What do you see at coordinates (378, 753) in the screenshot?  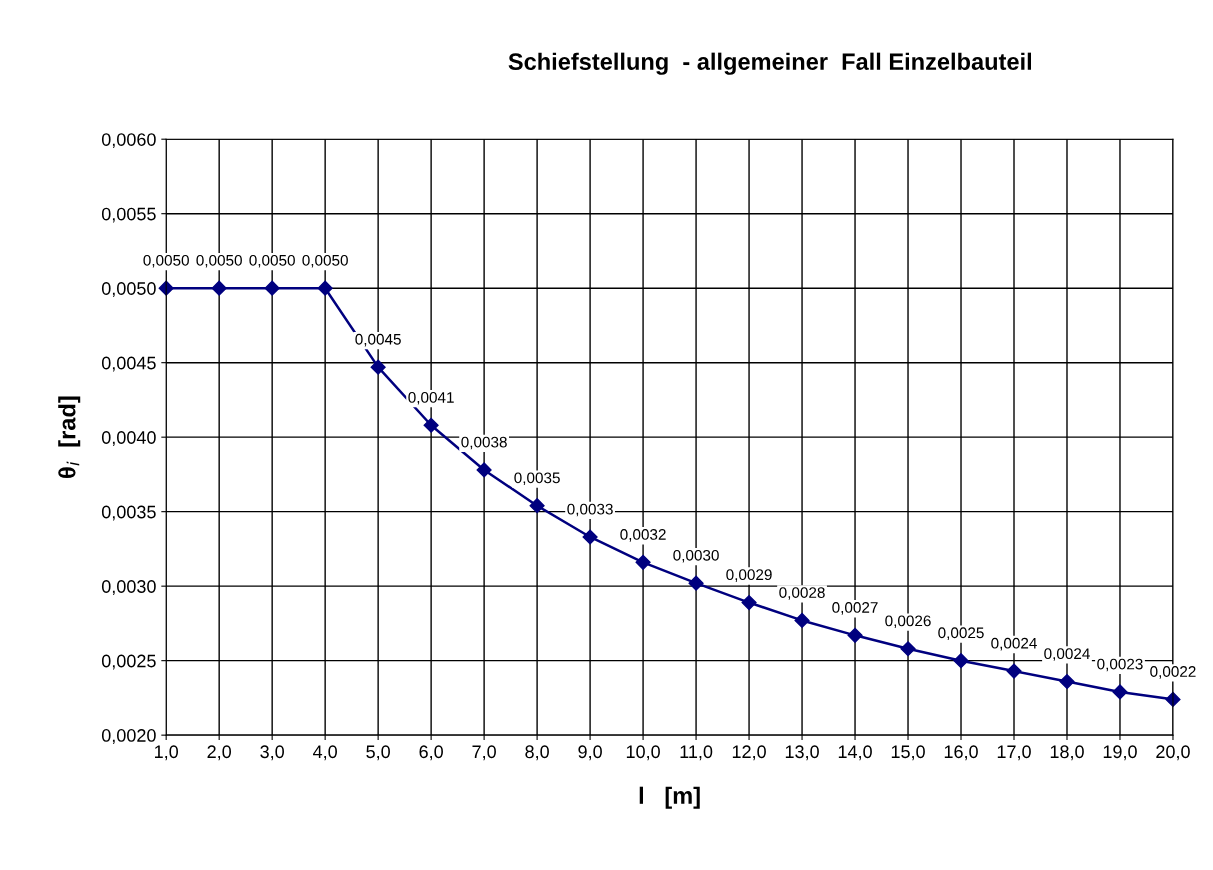 I see `x-tick-label: 5,0` at bounding box center [378, 753].